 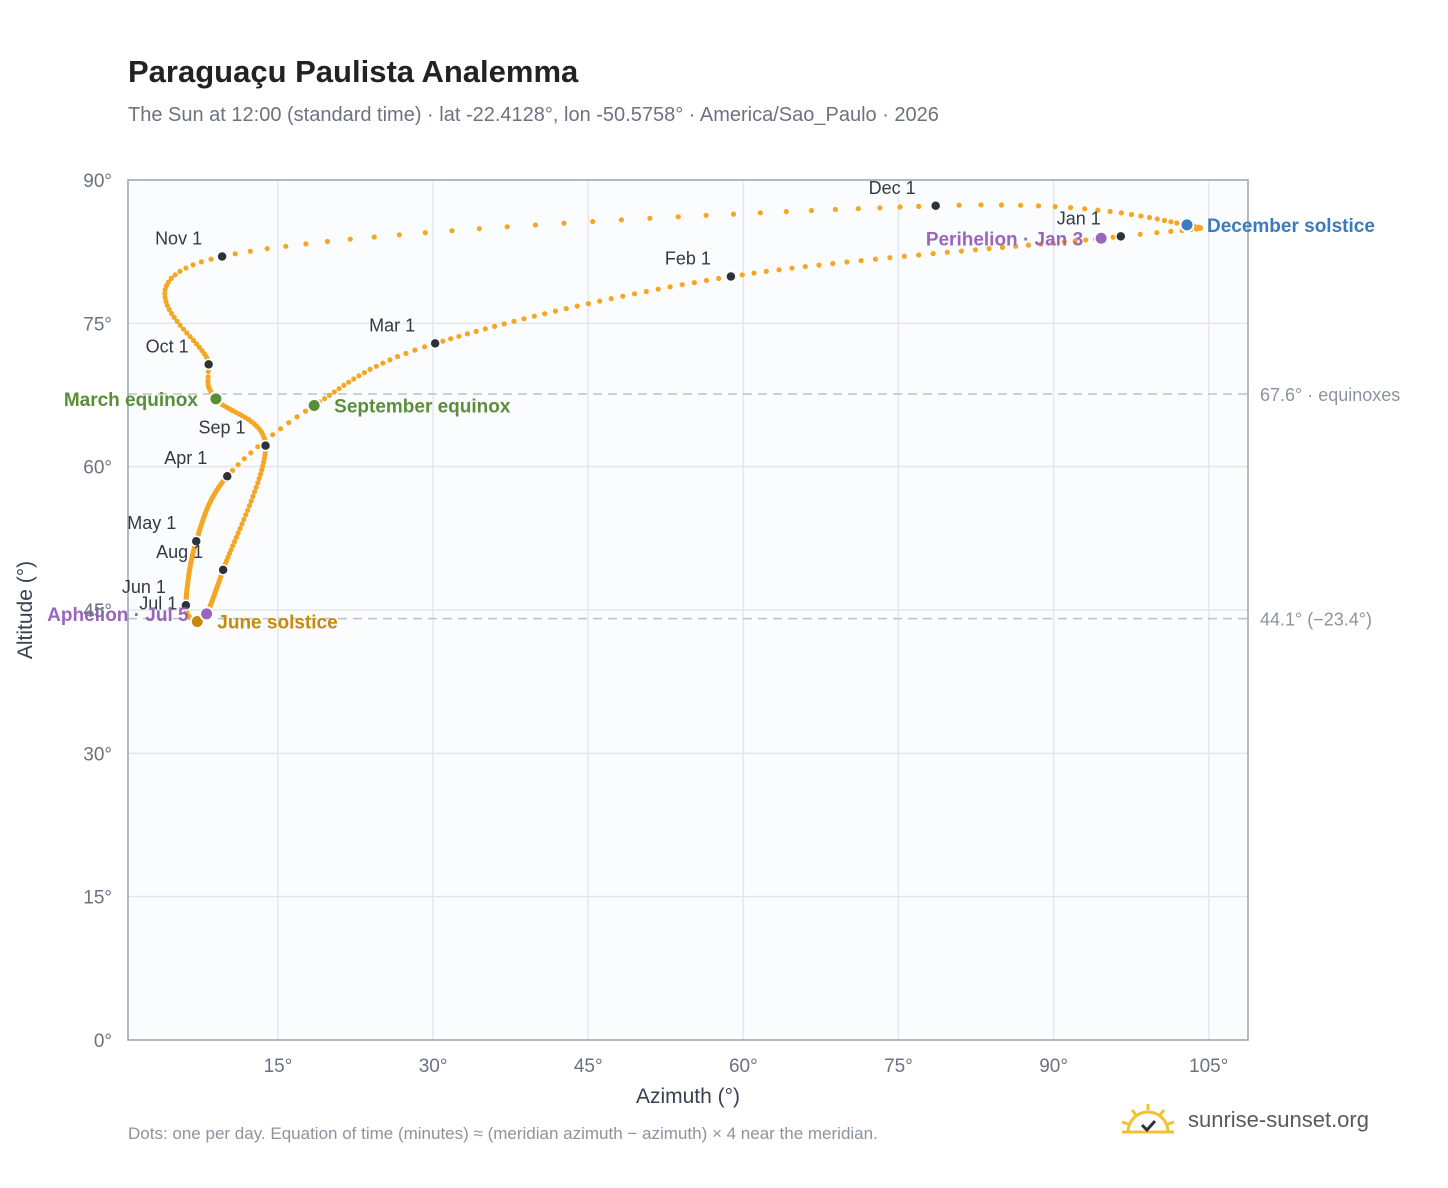 I want to click on event-label: June solstice, so click(x=277, y=622).